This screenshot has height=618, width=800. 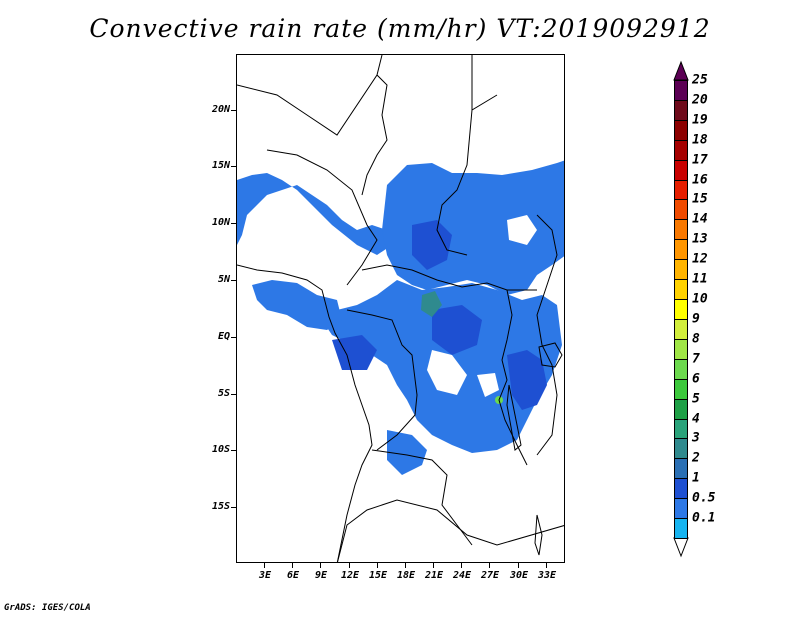 What do you see at coordinates (527, 380) in the screenshot?
I see `rain-area-east-lakes` at bounding box center [527, 380].